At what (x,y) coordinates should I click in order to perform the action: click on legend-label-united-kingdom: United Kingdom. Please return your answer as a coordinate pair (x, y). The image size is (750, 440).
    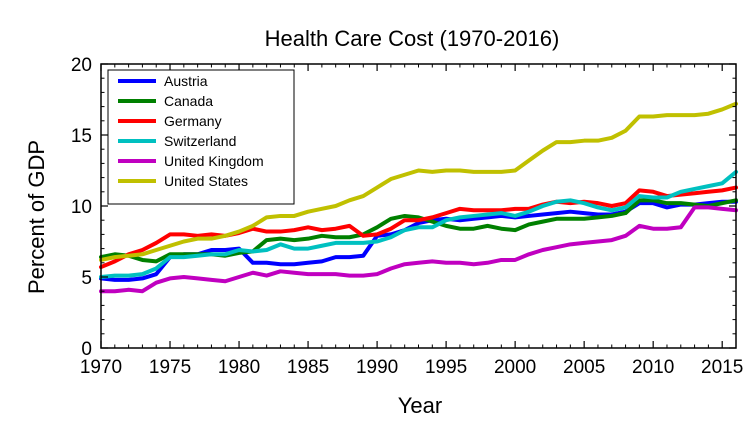
    Looking at the image, I should click on (214, 161).